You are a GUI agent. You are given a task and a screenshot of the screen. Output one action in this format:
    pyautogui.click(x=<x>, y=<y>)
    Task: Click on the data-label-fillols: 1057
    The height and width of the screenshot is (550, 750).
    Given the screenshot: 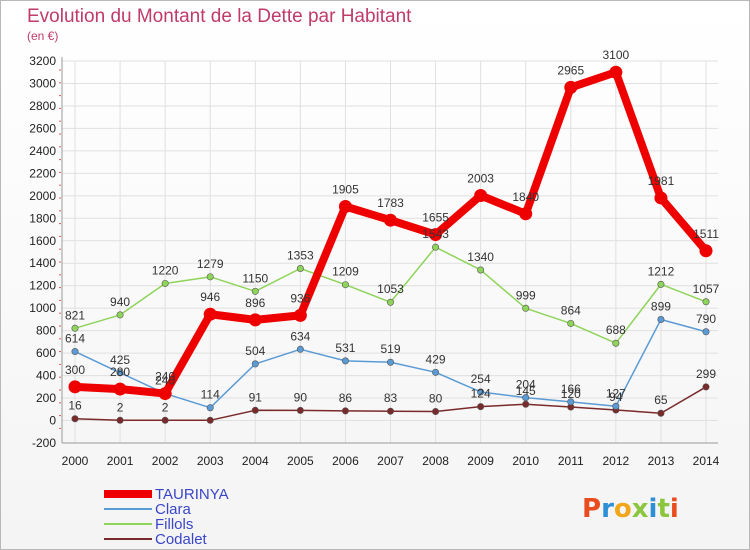 What is the action you would take?
    pyautogui.click(x=706, y=289)
    